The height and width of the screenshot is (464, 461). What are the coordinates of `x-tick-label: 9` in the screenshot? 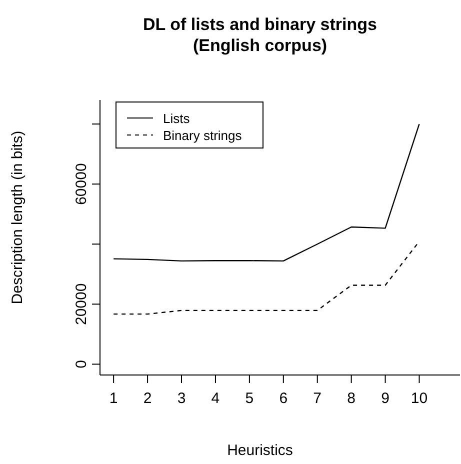 It's located at (385, 398).